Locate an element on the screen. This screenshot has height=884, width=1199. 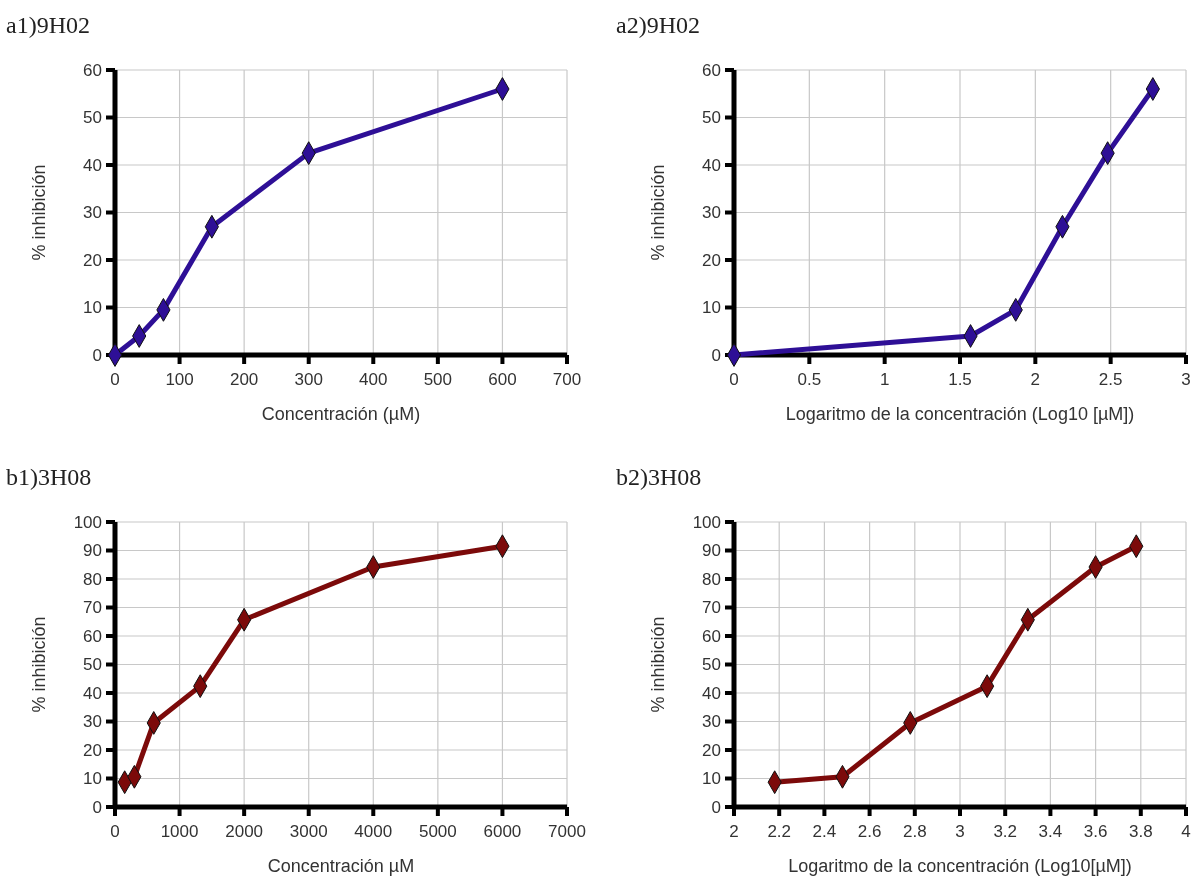
x-tick-label: 3000 is located at coordinates (308, 831).